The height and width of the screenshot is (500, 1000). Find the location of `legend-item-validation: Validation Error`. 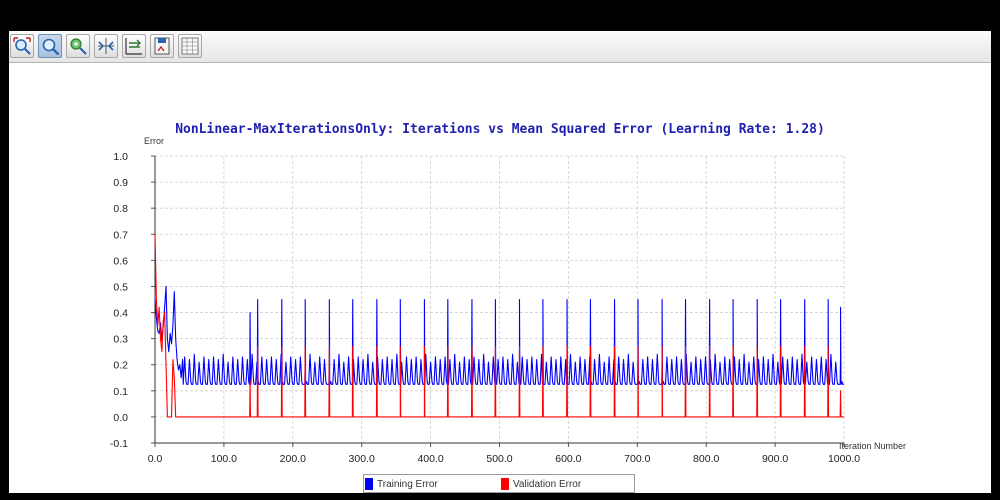

legend-item-validation: Validation Error is located at coordinates (541, 484).